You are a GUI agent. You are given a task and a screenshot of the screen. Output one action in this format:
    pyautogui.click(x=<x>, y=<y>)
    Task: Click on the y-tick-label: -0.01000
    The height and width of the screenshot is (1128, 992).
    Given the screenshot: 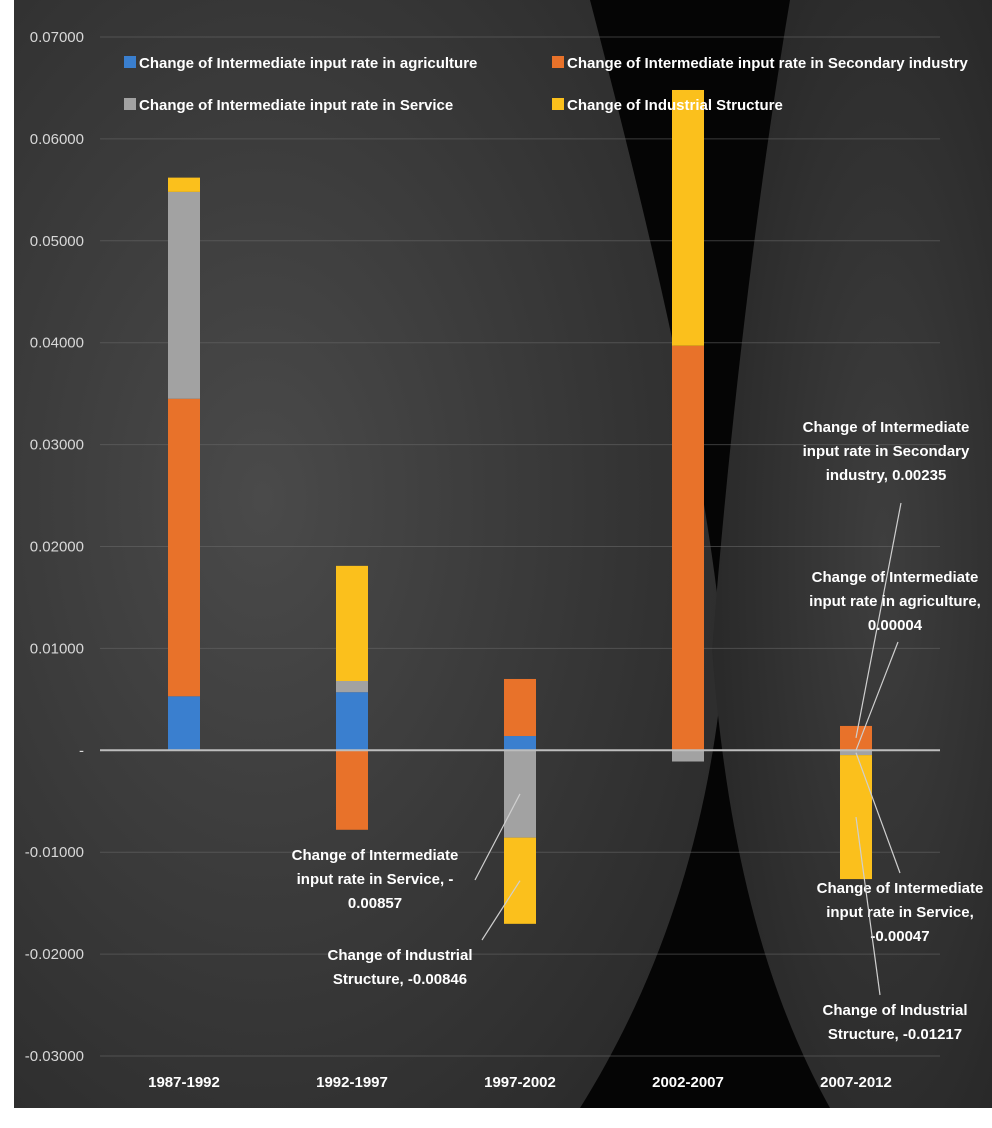 What is the action you would take?
    pyautogui.click(x=54, y=852)
    